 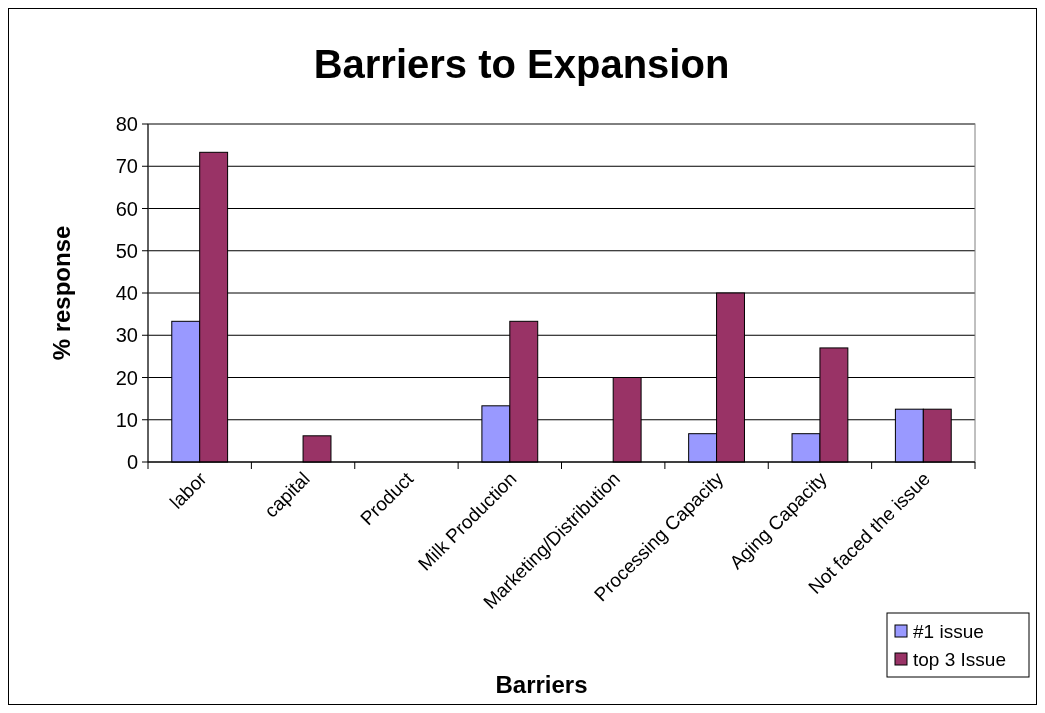 What do you see at coordinates (126, 250) in the screenshot?
I see `y-tick-label: 50` at bounding box center [126, 250].